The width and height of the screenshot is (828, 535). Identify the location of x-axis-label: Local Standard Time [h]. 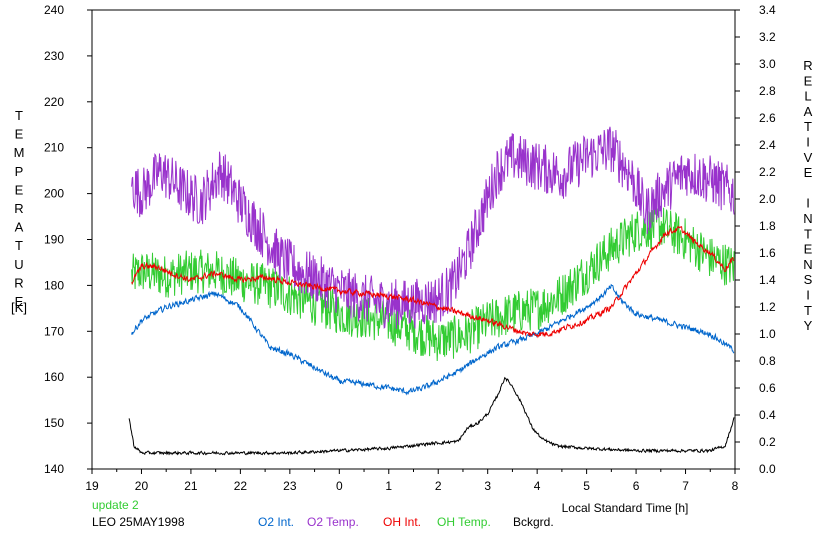
(625, 508).